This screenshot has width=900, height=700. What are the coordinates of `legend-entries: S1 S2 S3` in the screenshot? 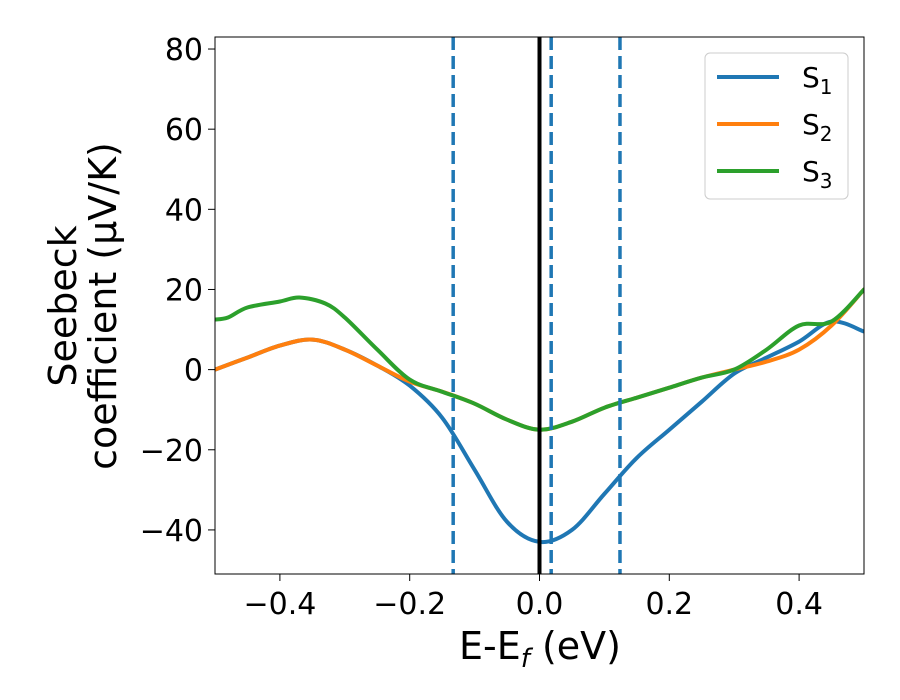 It's located at (775, 127).